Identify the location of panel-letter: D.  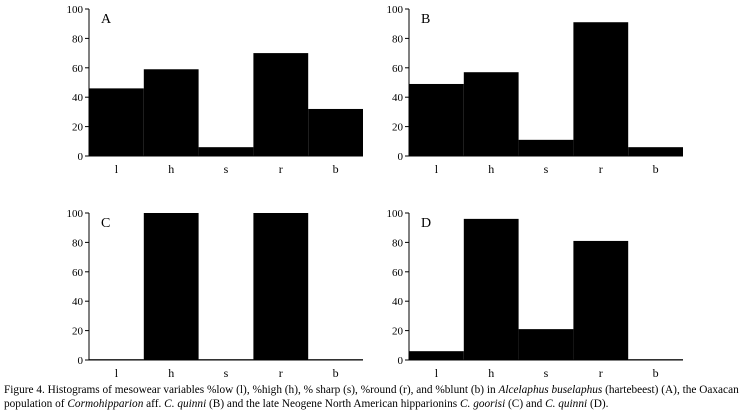
(426, 223).